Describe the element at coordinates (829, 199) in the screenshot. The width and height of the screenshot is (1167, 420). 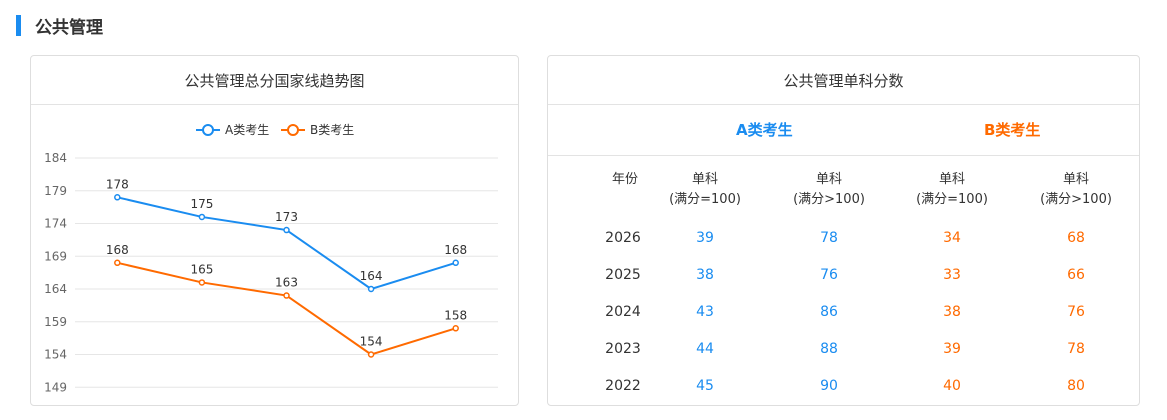
I see `col-header-a2-line2: (满分>100)` at that location.